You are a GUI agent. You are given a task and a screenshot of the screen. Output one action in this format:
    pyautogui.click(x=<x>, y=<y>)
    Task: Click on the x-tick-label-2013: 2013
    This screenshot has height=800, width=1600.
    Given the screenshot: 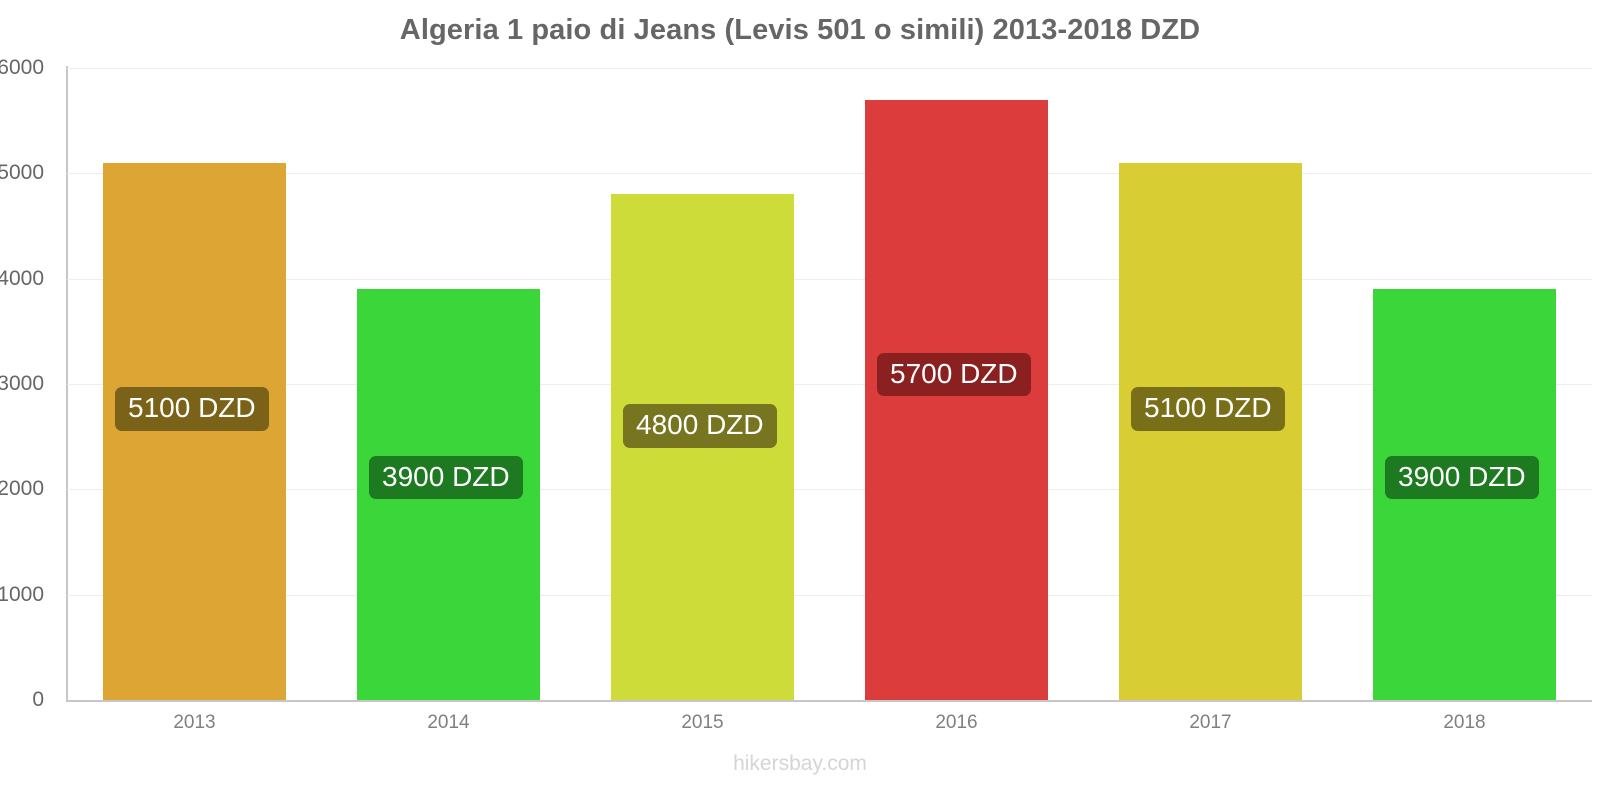 What is the action you would take?
    pyautogui.click(x=194, y=722)
    